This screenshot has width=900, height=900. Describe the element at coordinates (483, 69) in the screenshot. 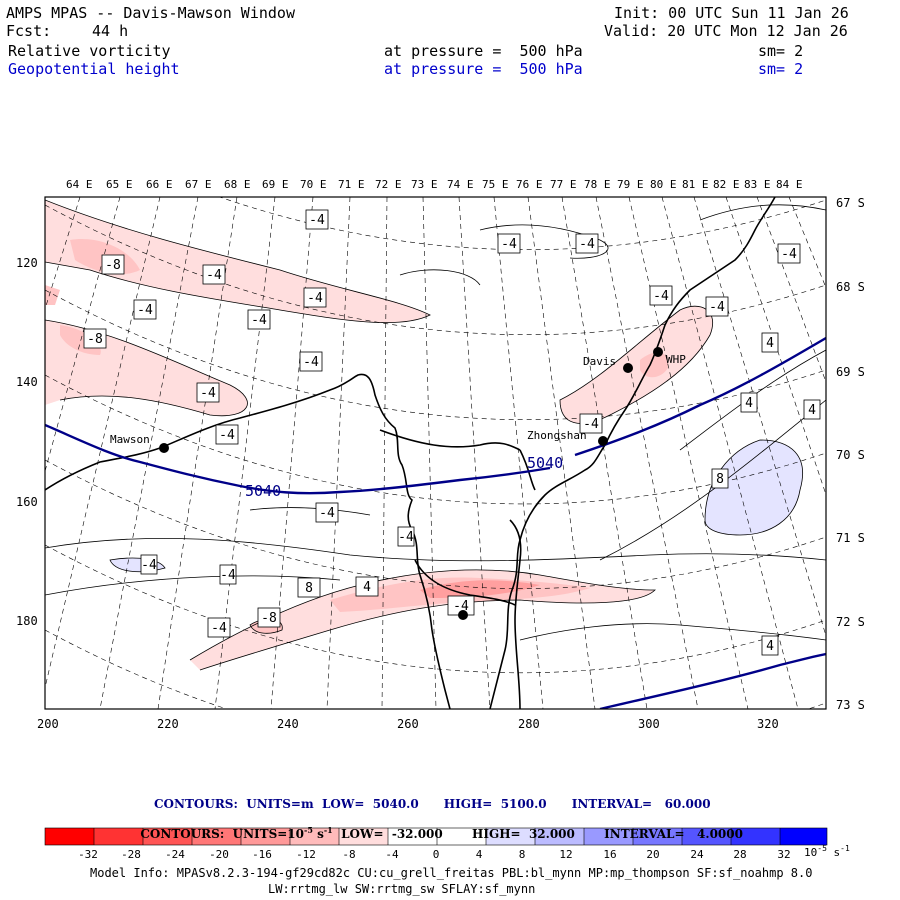

I see `field-2-level: at pressure = 500 hPa` at that location.